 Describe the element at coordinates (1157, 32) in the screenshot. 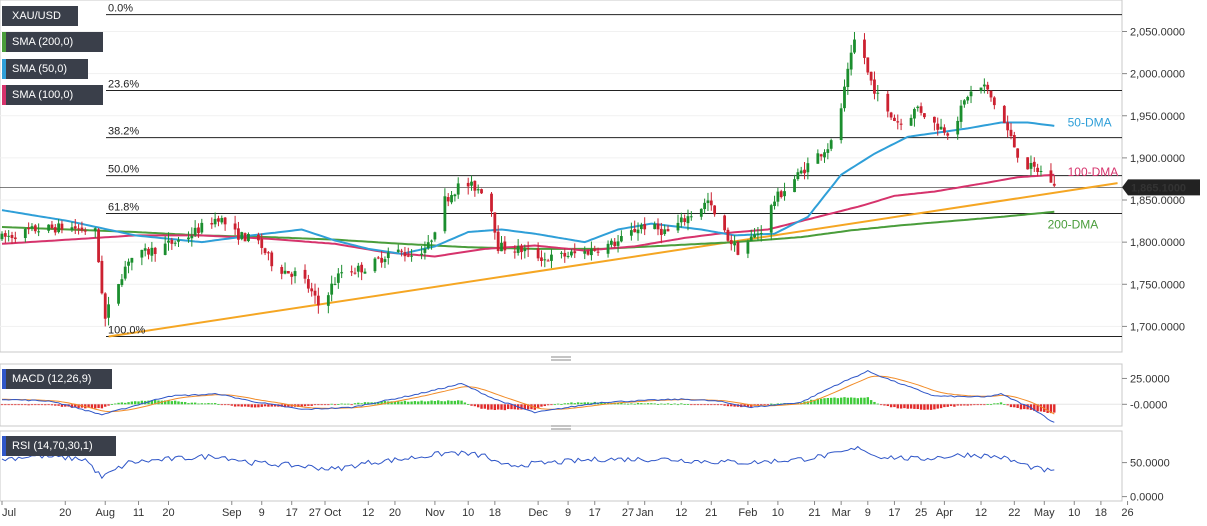

I see `y-tick-label: 2,050.0000` at that location.